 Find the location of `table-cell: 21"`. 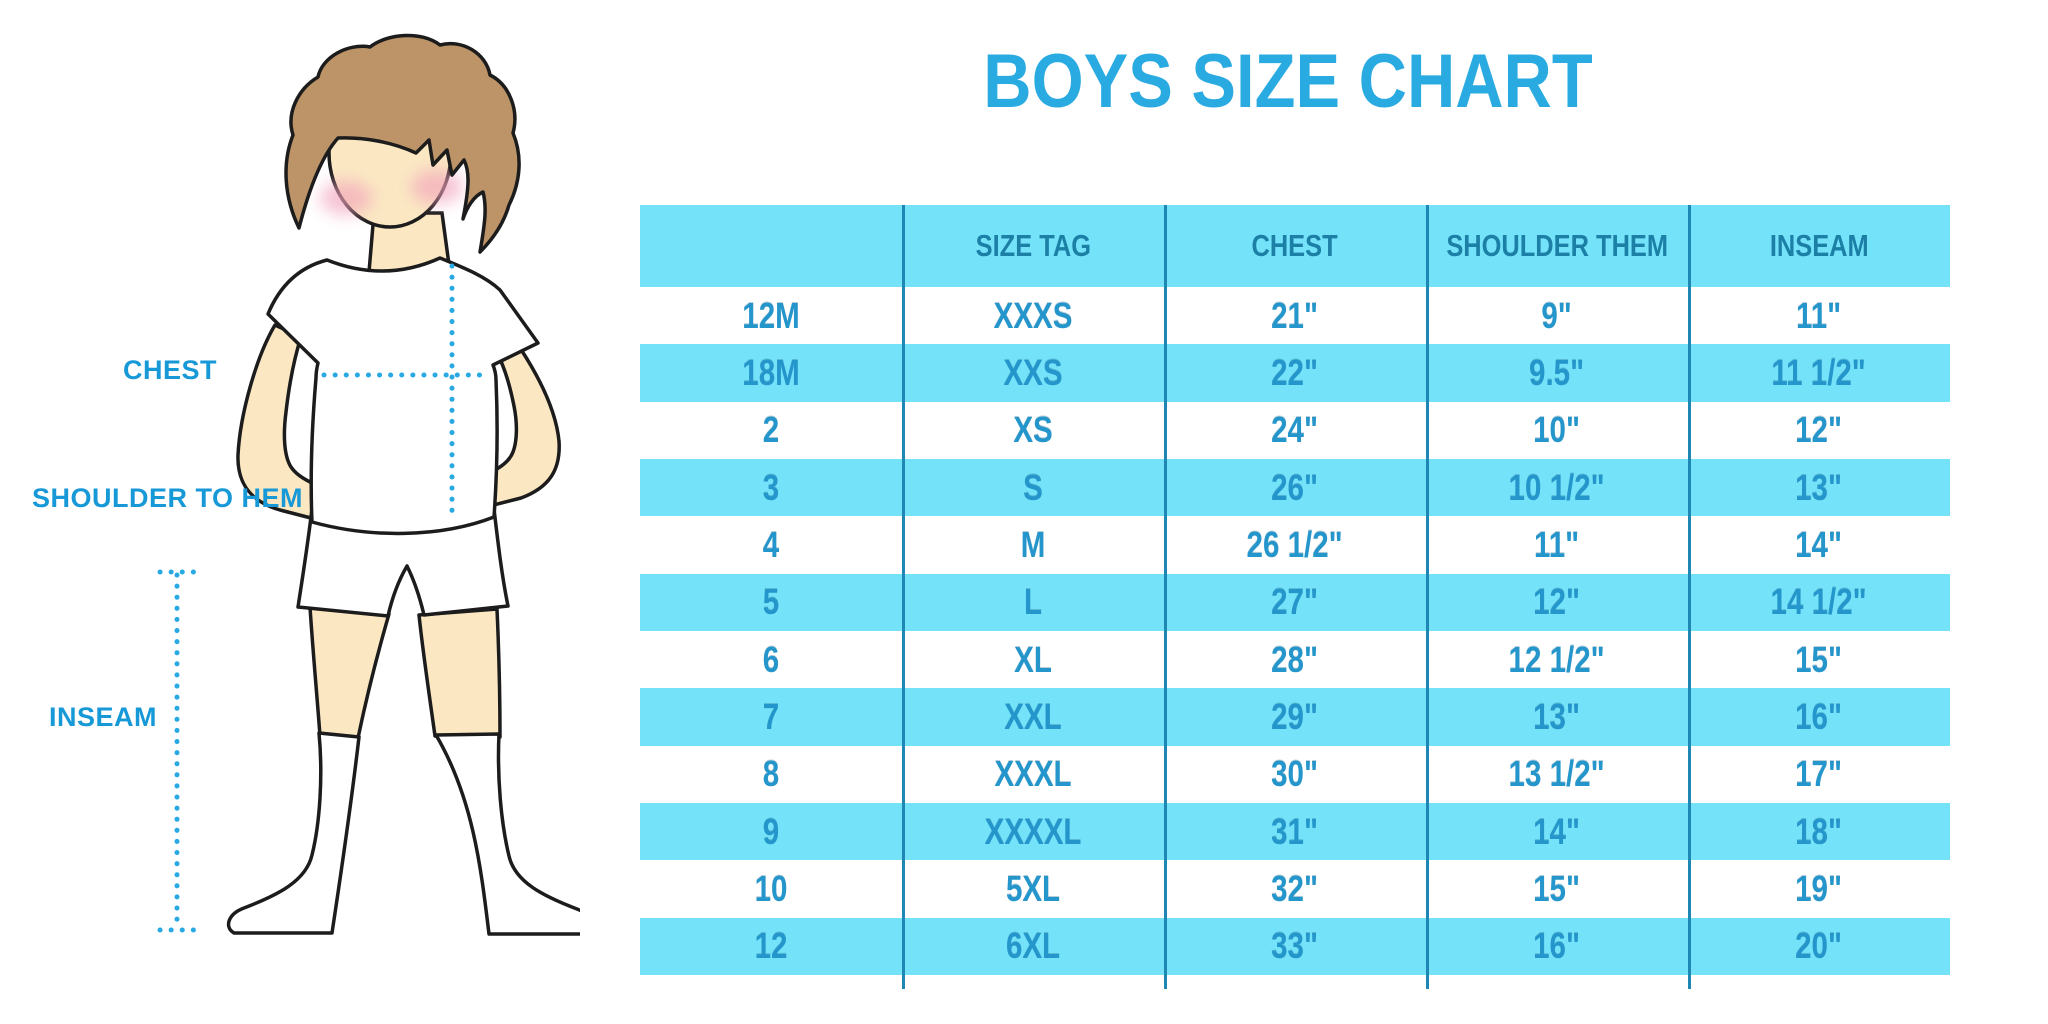

table-cell: 21" is located at coordinates (1295, 315).